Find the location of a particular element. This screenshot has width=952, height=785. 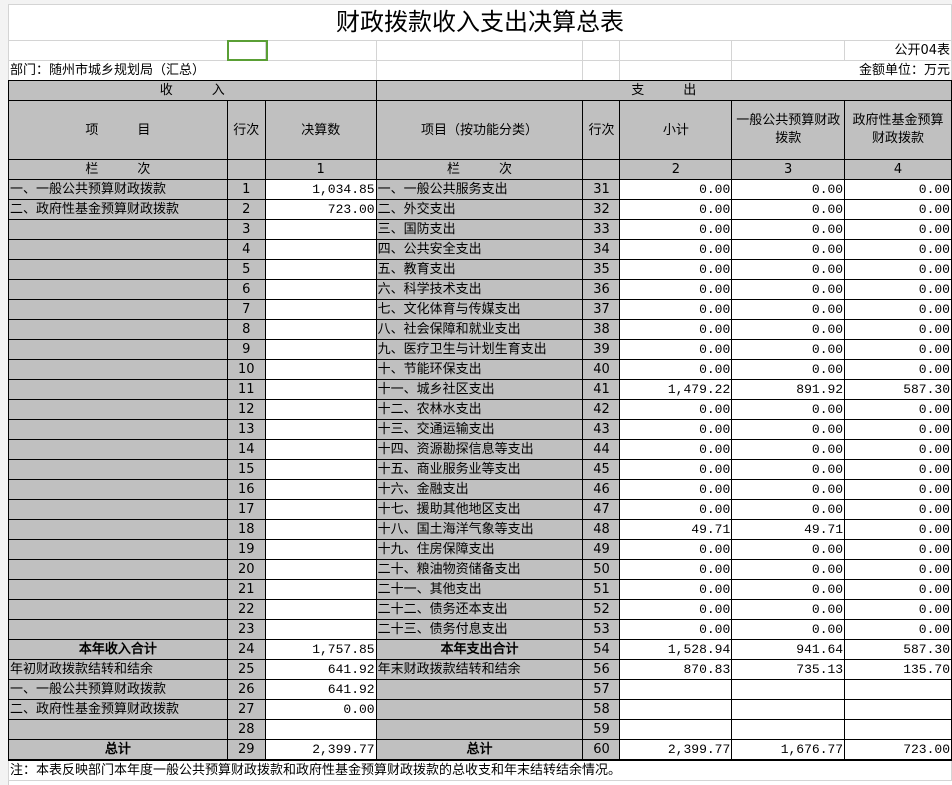

subtotal-value: 2,399.77 is located at coordinates (676, 750).